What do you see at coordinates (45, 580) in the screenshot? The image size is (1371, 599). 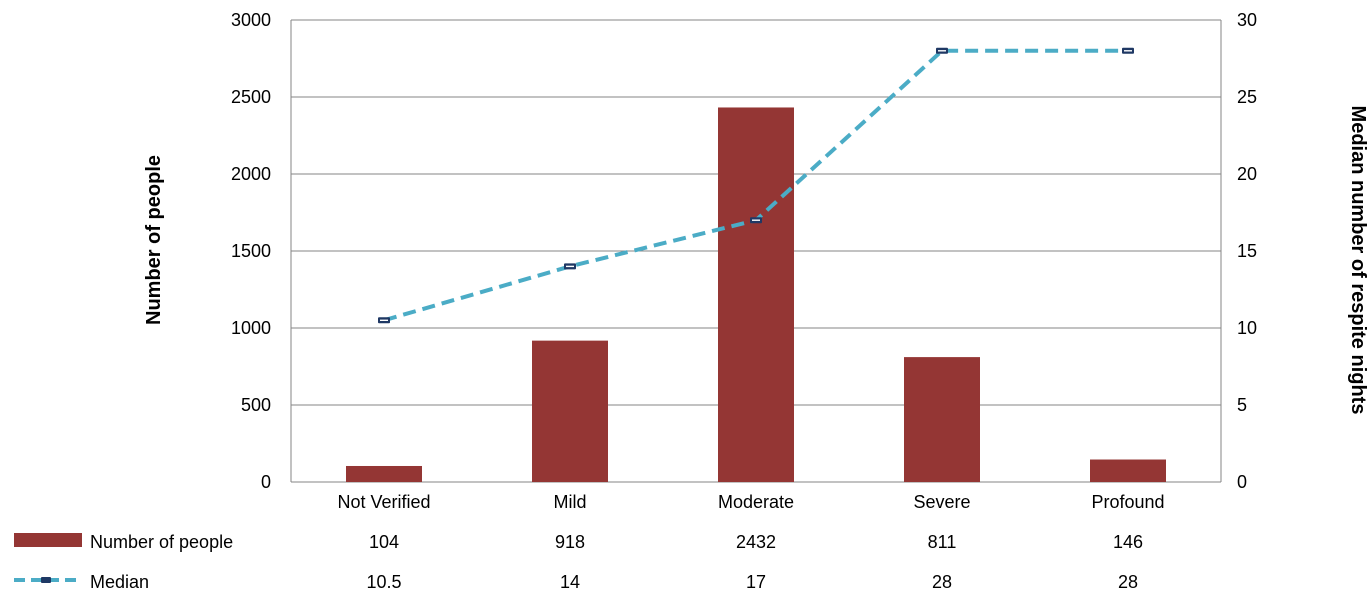 I see `legend-key-line` at bounding box center [45, 580].